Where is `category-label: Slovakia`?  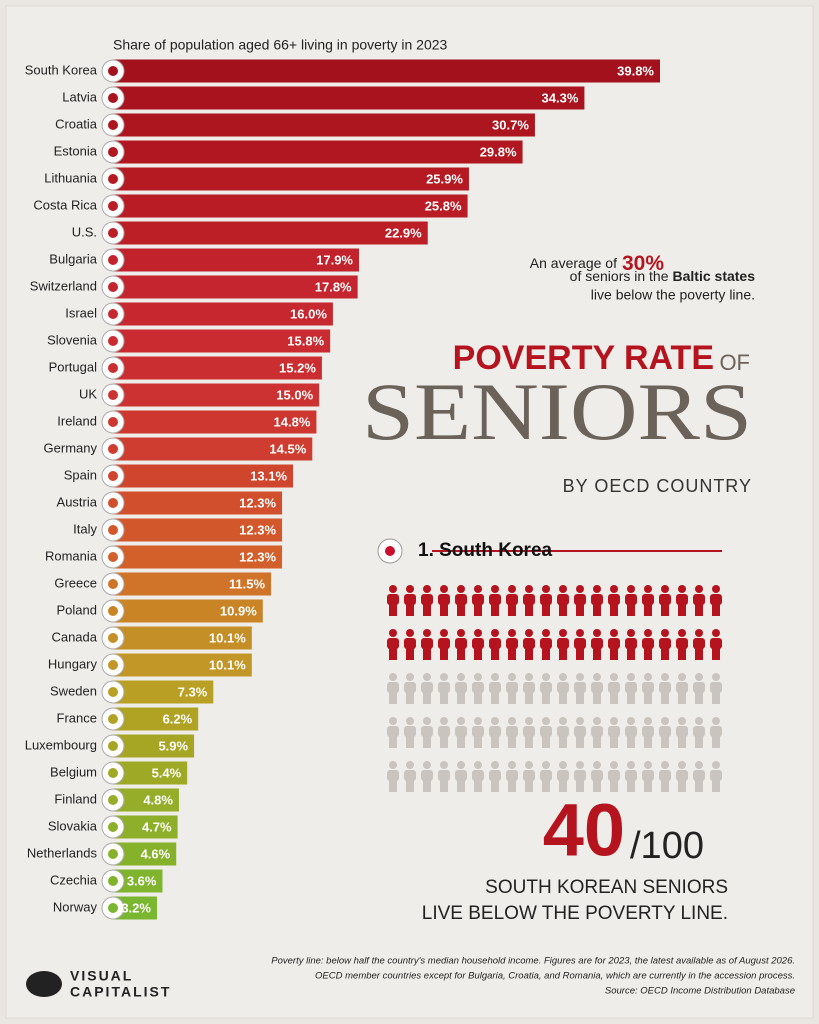
category-label: Slovakia is located at coordinates (73, 825).